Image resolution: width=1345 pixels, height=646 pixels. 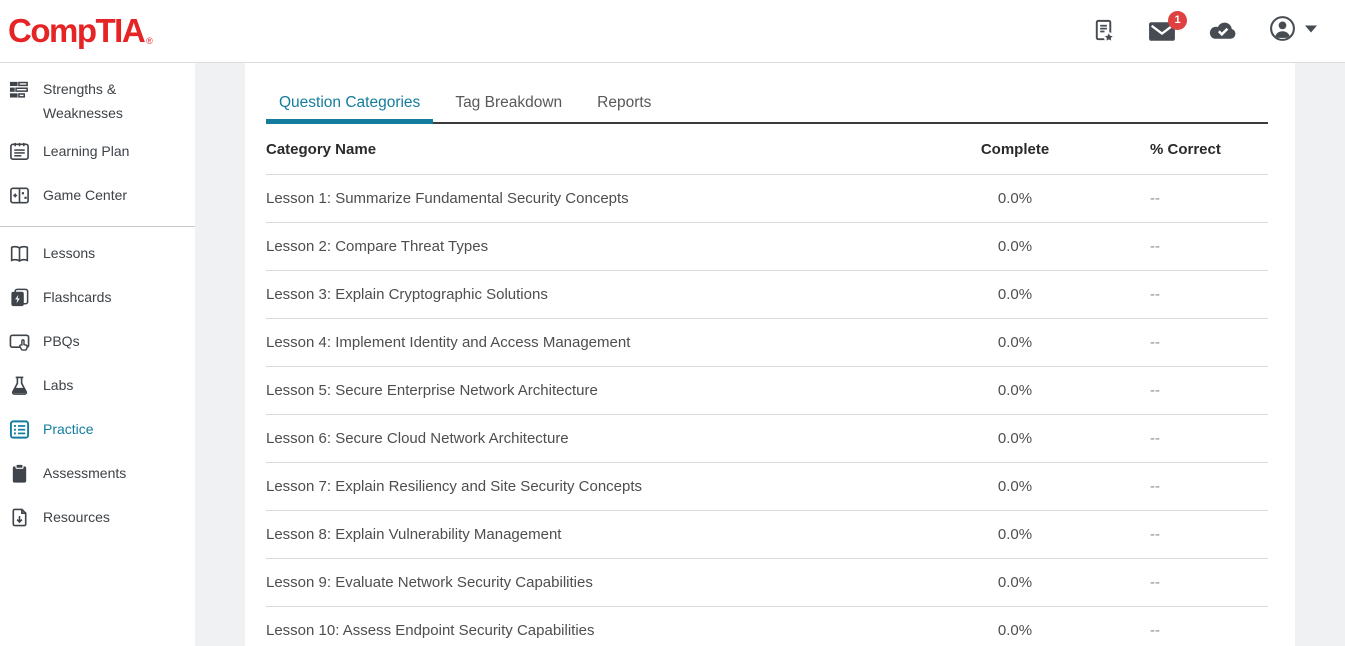 I want to click on sidebar-item-practice: Practice, so click(x=97, y=432).